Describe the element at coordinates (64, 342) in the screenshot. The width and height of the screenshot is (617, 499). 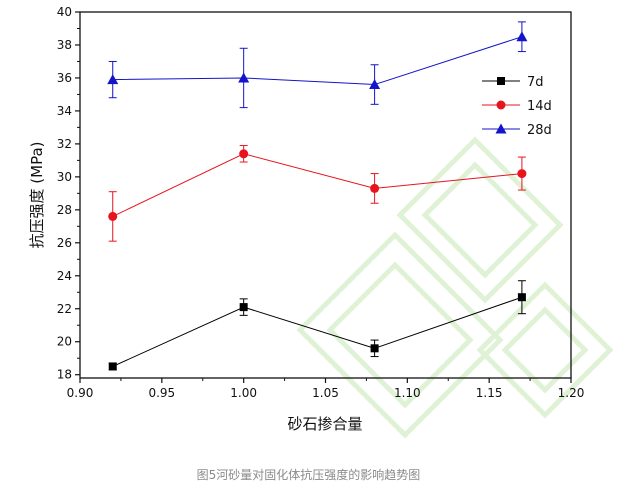
I see `y-tick-label: 20` at that location.